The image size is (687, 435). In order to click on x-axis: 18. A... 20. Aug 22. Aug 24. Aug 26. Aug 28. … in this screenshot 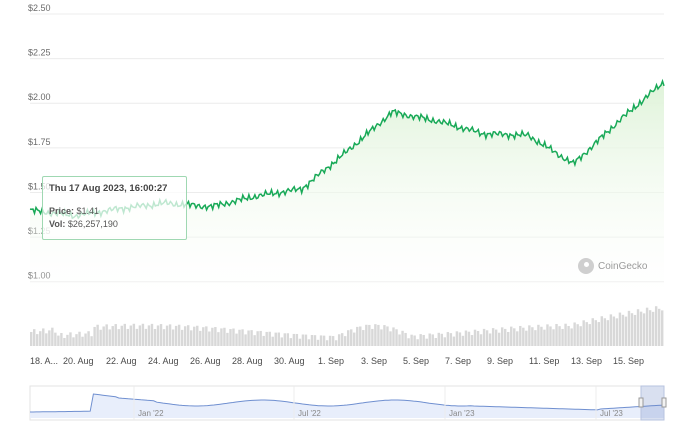, I will do `click(337, 361)`.